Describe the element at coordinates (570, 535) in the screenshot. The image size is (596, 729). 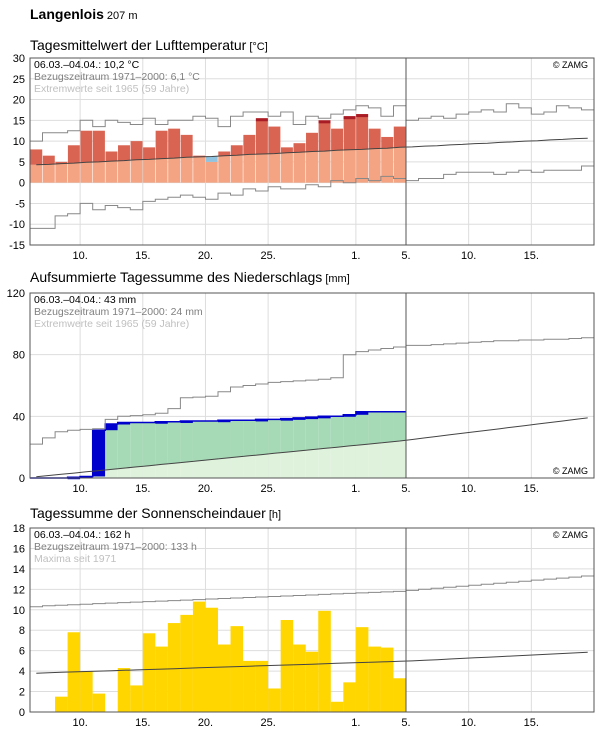
I see `credit-label: © ZAMG` at that location.